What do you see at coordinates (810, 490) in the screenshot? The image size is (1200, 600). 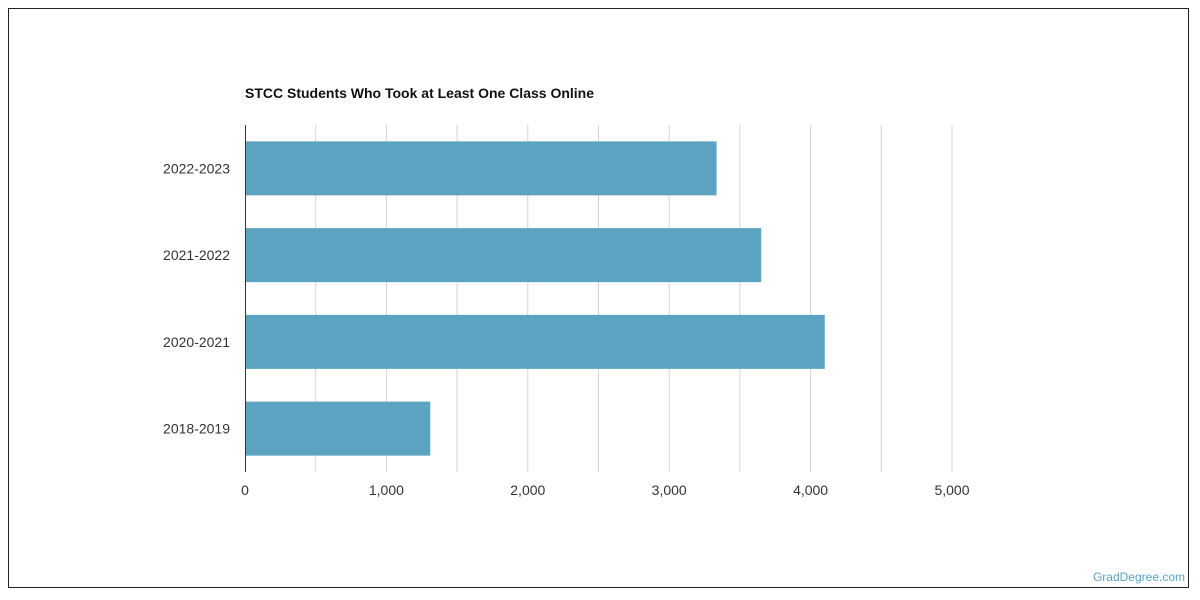 I see `x-tick-label: 4,000` at bounding box center [810, 490].